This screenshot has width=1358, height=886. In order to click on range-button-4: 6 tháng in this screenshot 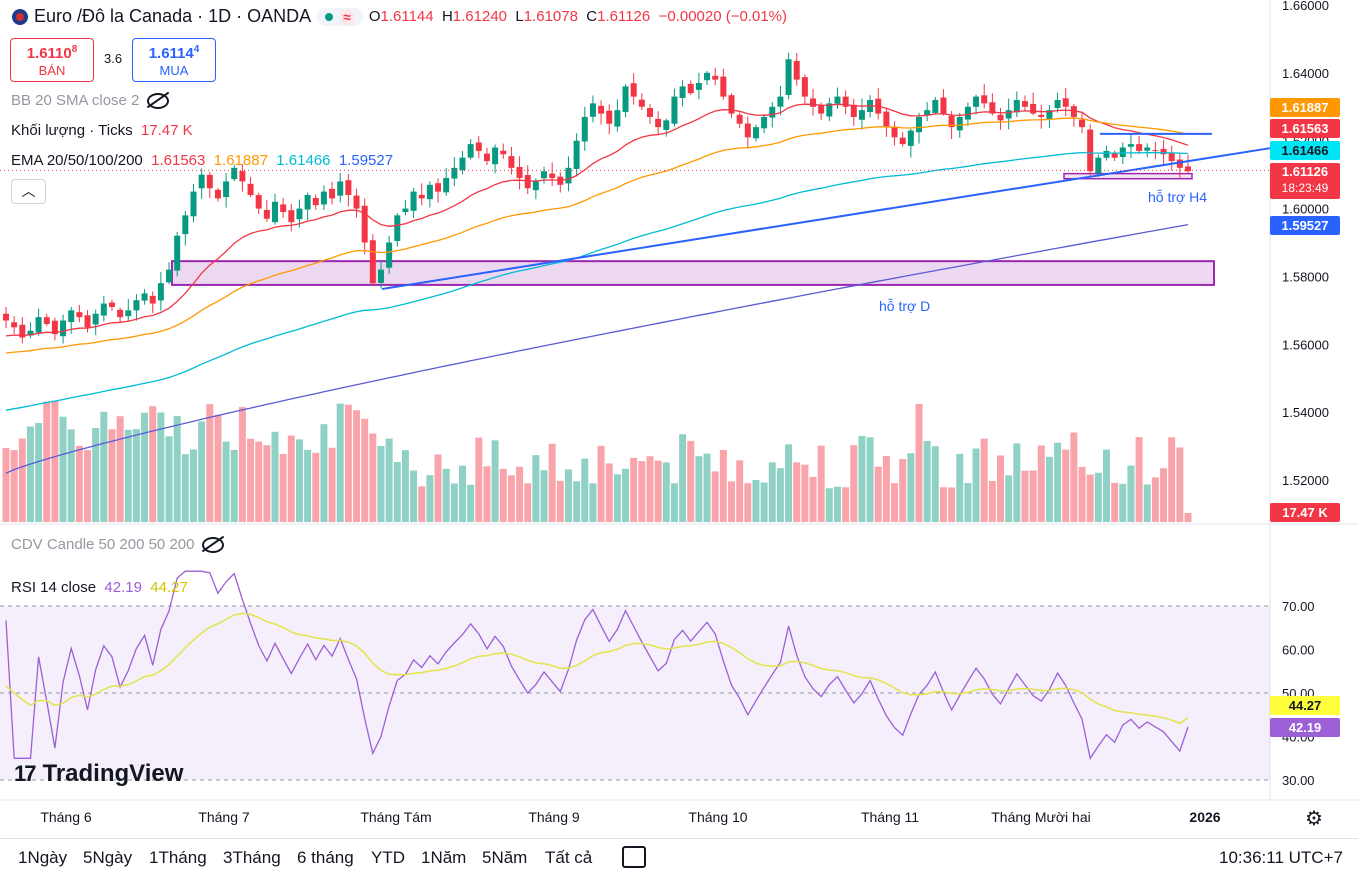, I will do `click(325, 857)`.